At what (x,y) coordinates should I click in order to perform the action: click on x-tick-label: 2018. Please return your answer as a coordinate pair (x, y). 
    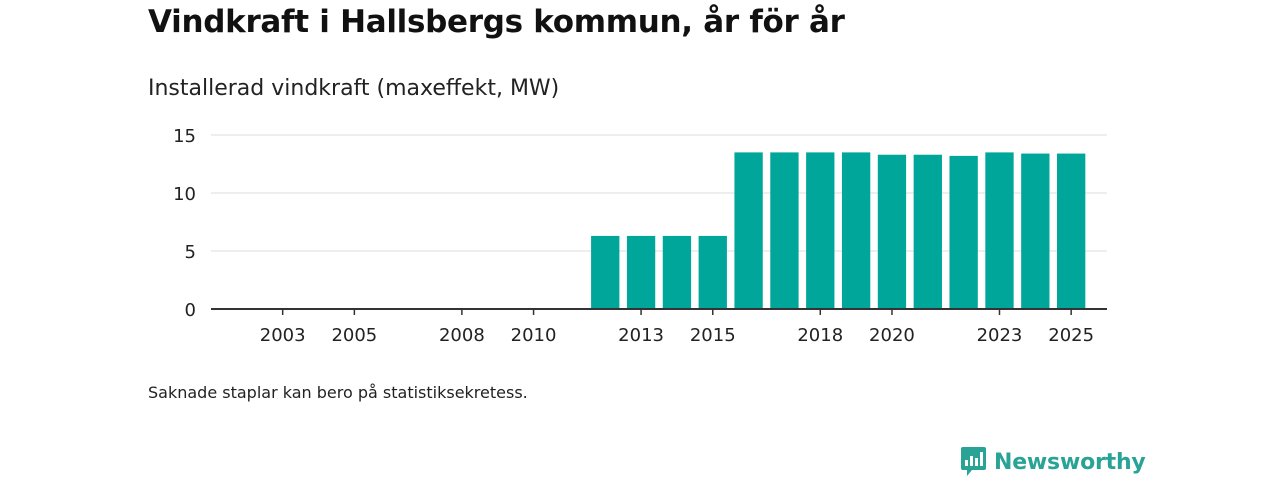
    Looking at the image, I should click on (820, 335).